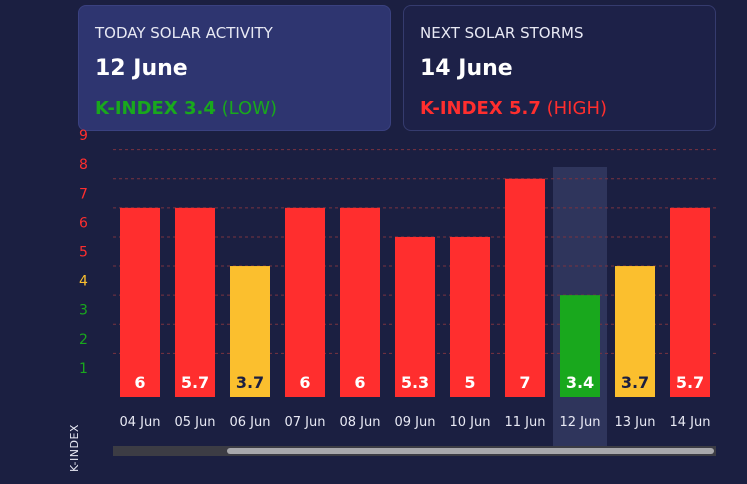 This screenshot has width=747, height=484. I want to click on x-tick-label: 11 Jun, so click(525, 422).